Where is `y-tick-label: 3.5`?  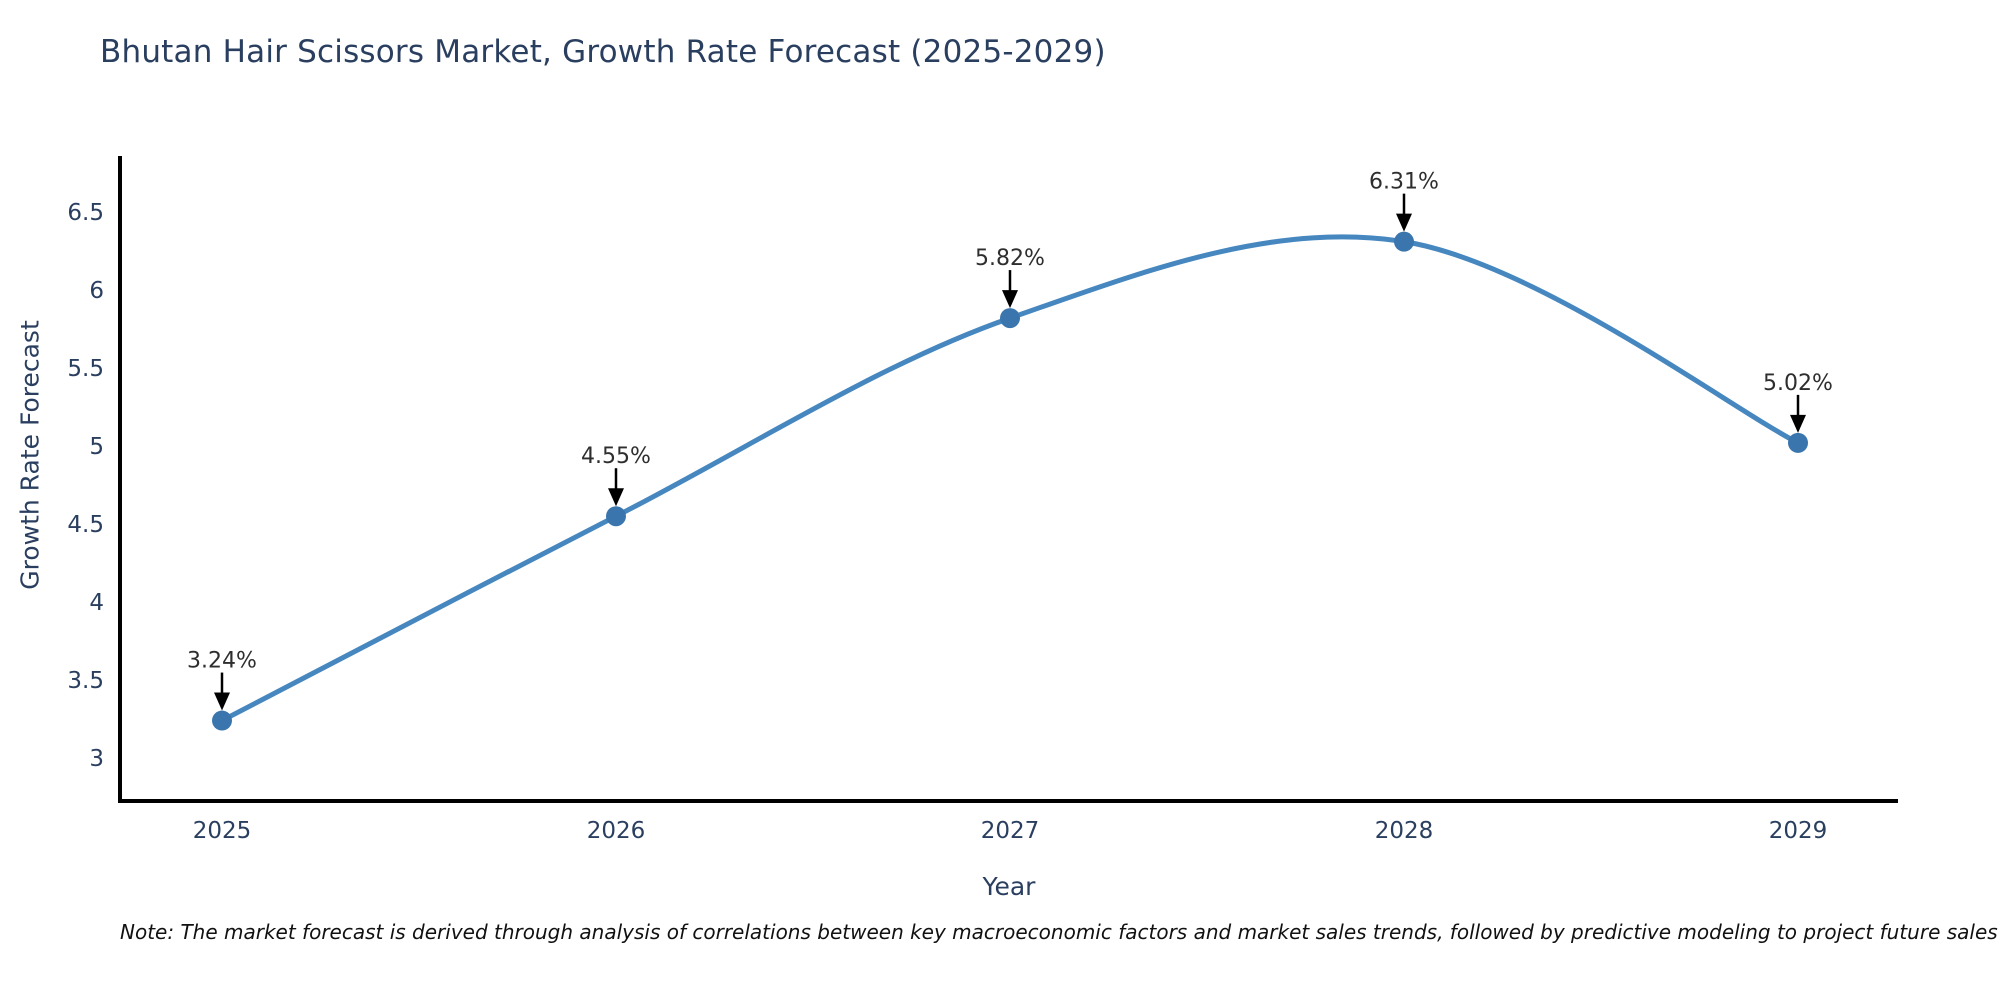
y-tick-label: 3.5 is located at coordinates (85, 681).